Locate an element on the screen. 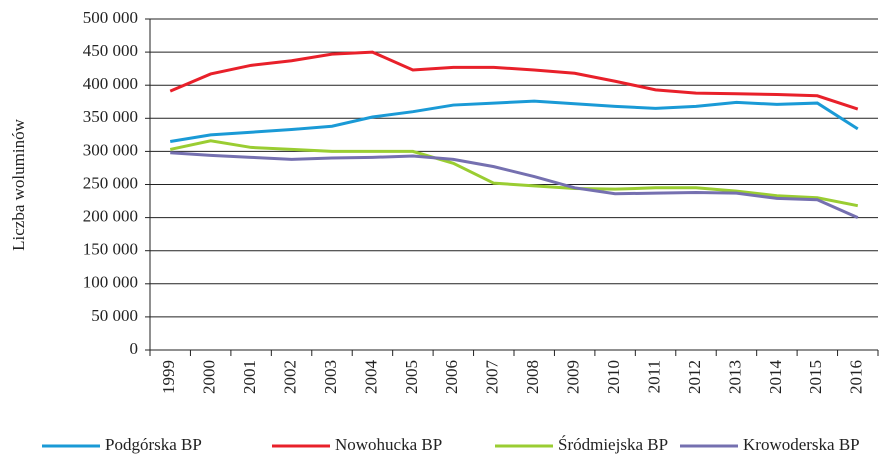  x-tick-label: 2008 is located at coordinates (532, 377).